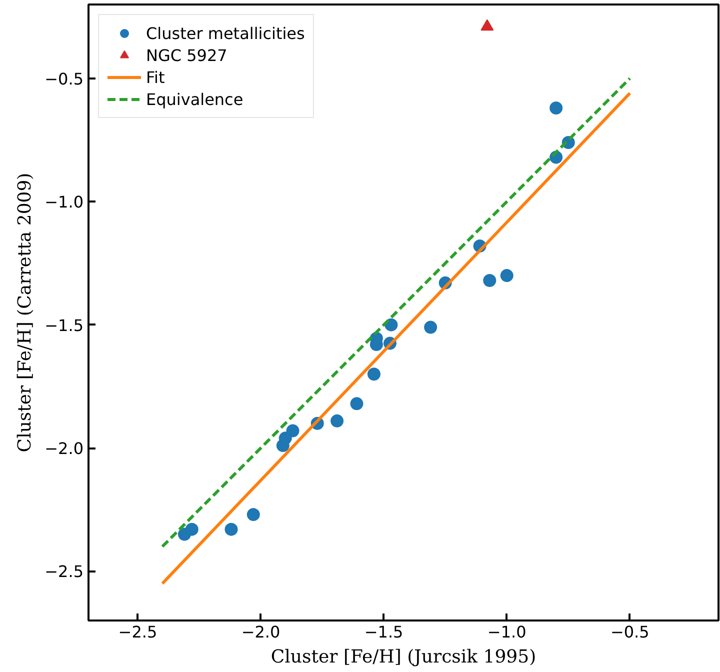 Image resolution: width=720 pixels, height=672 pixels. What do you see at coordinates (225, 33) in the screenshot?
I see `legend-label: Cluster metallicities` at bounding box center [225, 33].